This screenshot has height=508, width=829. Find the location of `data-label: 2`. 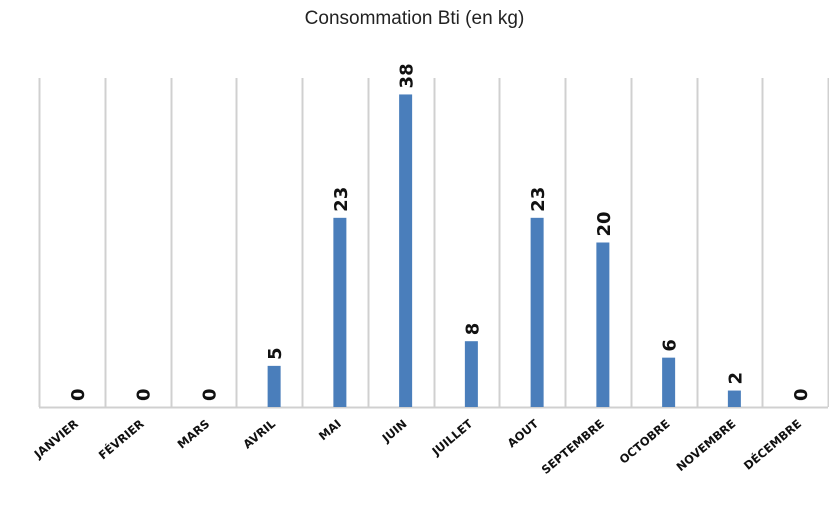

data-label: 2 is located at coordinates (735, 378).